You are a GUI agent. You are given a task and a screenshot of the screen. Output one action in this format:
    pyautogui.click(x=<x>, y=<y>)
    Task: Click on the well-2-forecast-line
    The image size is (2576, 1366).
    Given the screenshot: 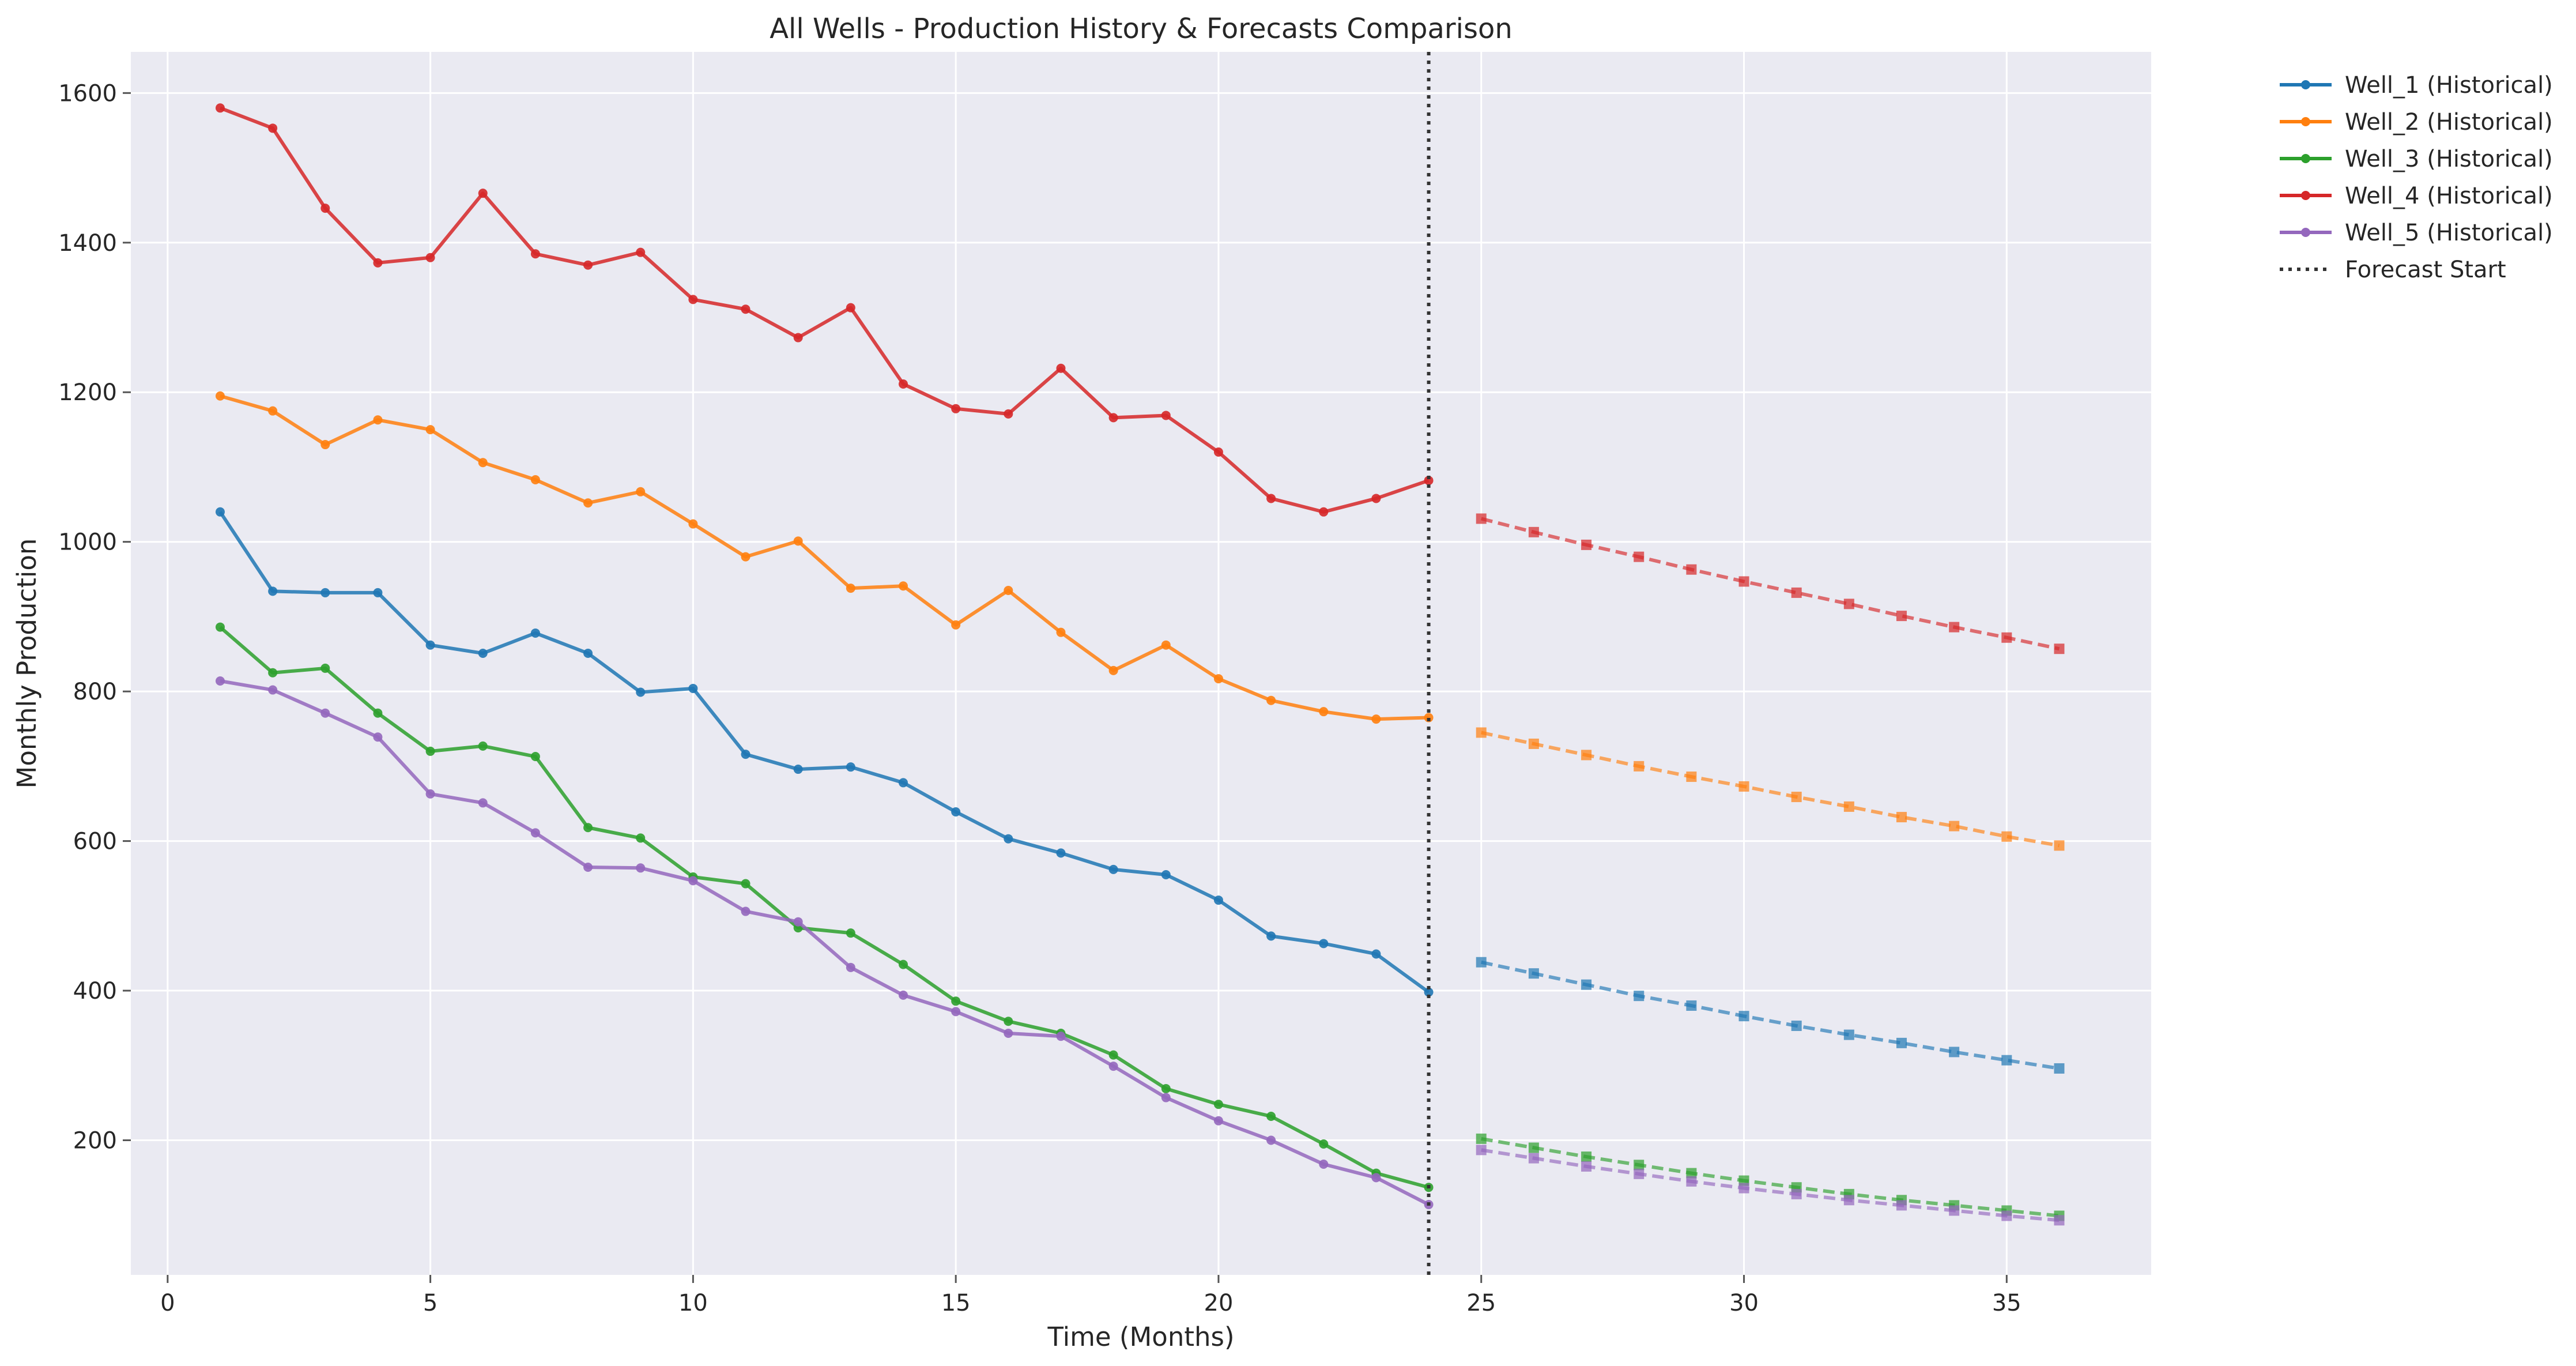 What is the action you would take?
    pyautogui.click(x=1770, y=789)
    